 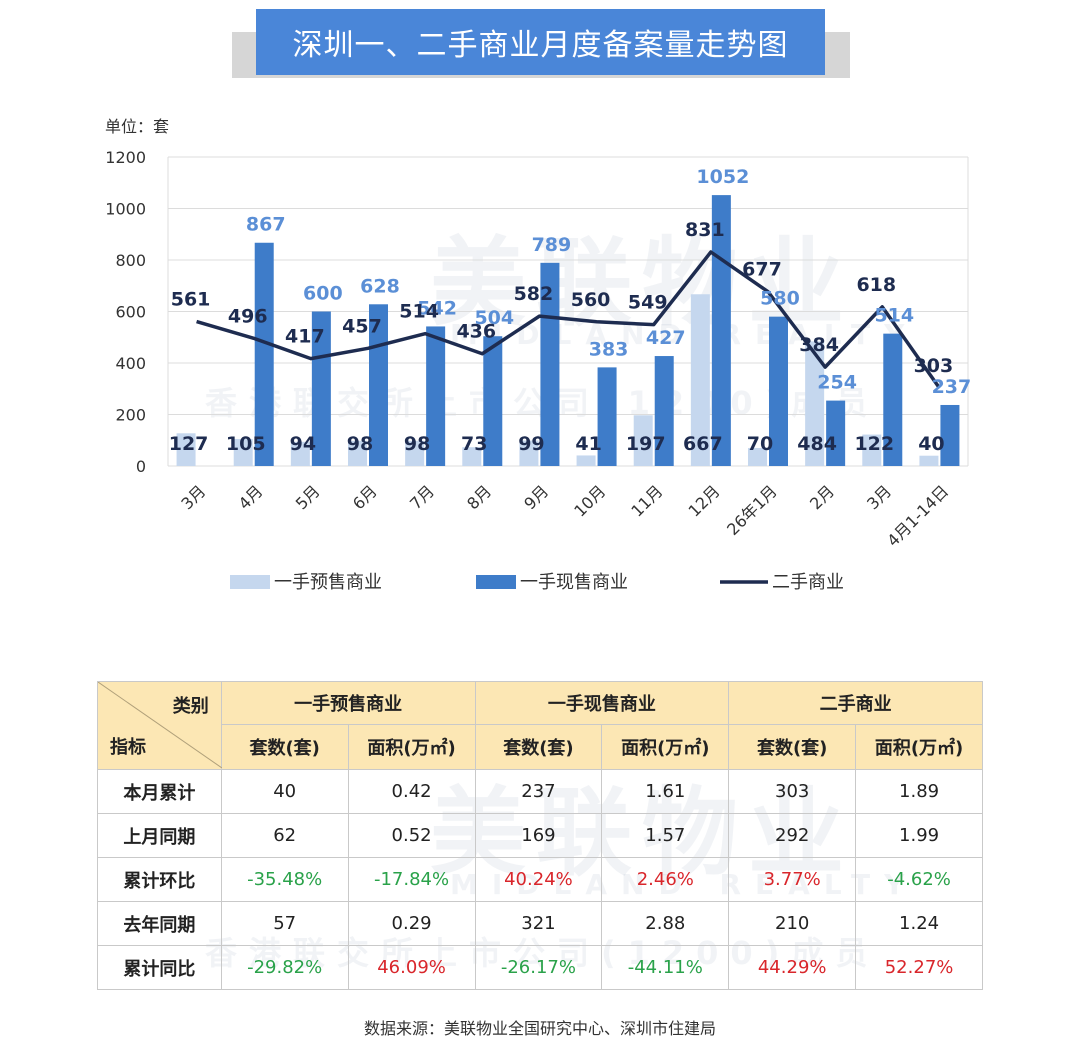 I want to click on corner-diagonal, so click(x=160, y=725).